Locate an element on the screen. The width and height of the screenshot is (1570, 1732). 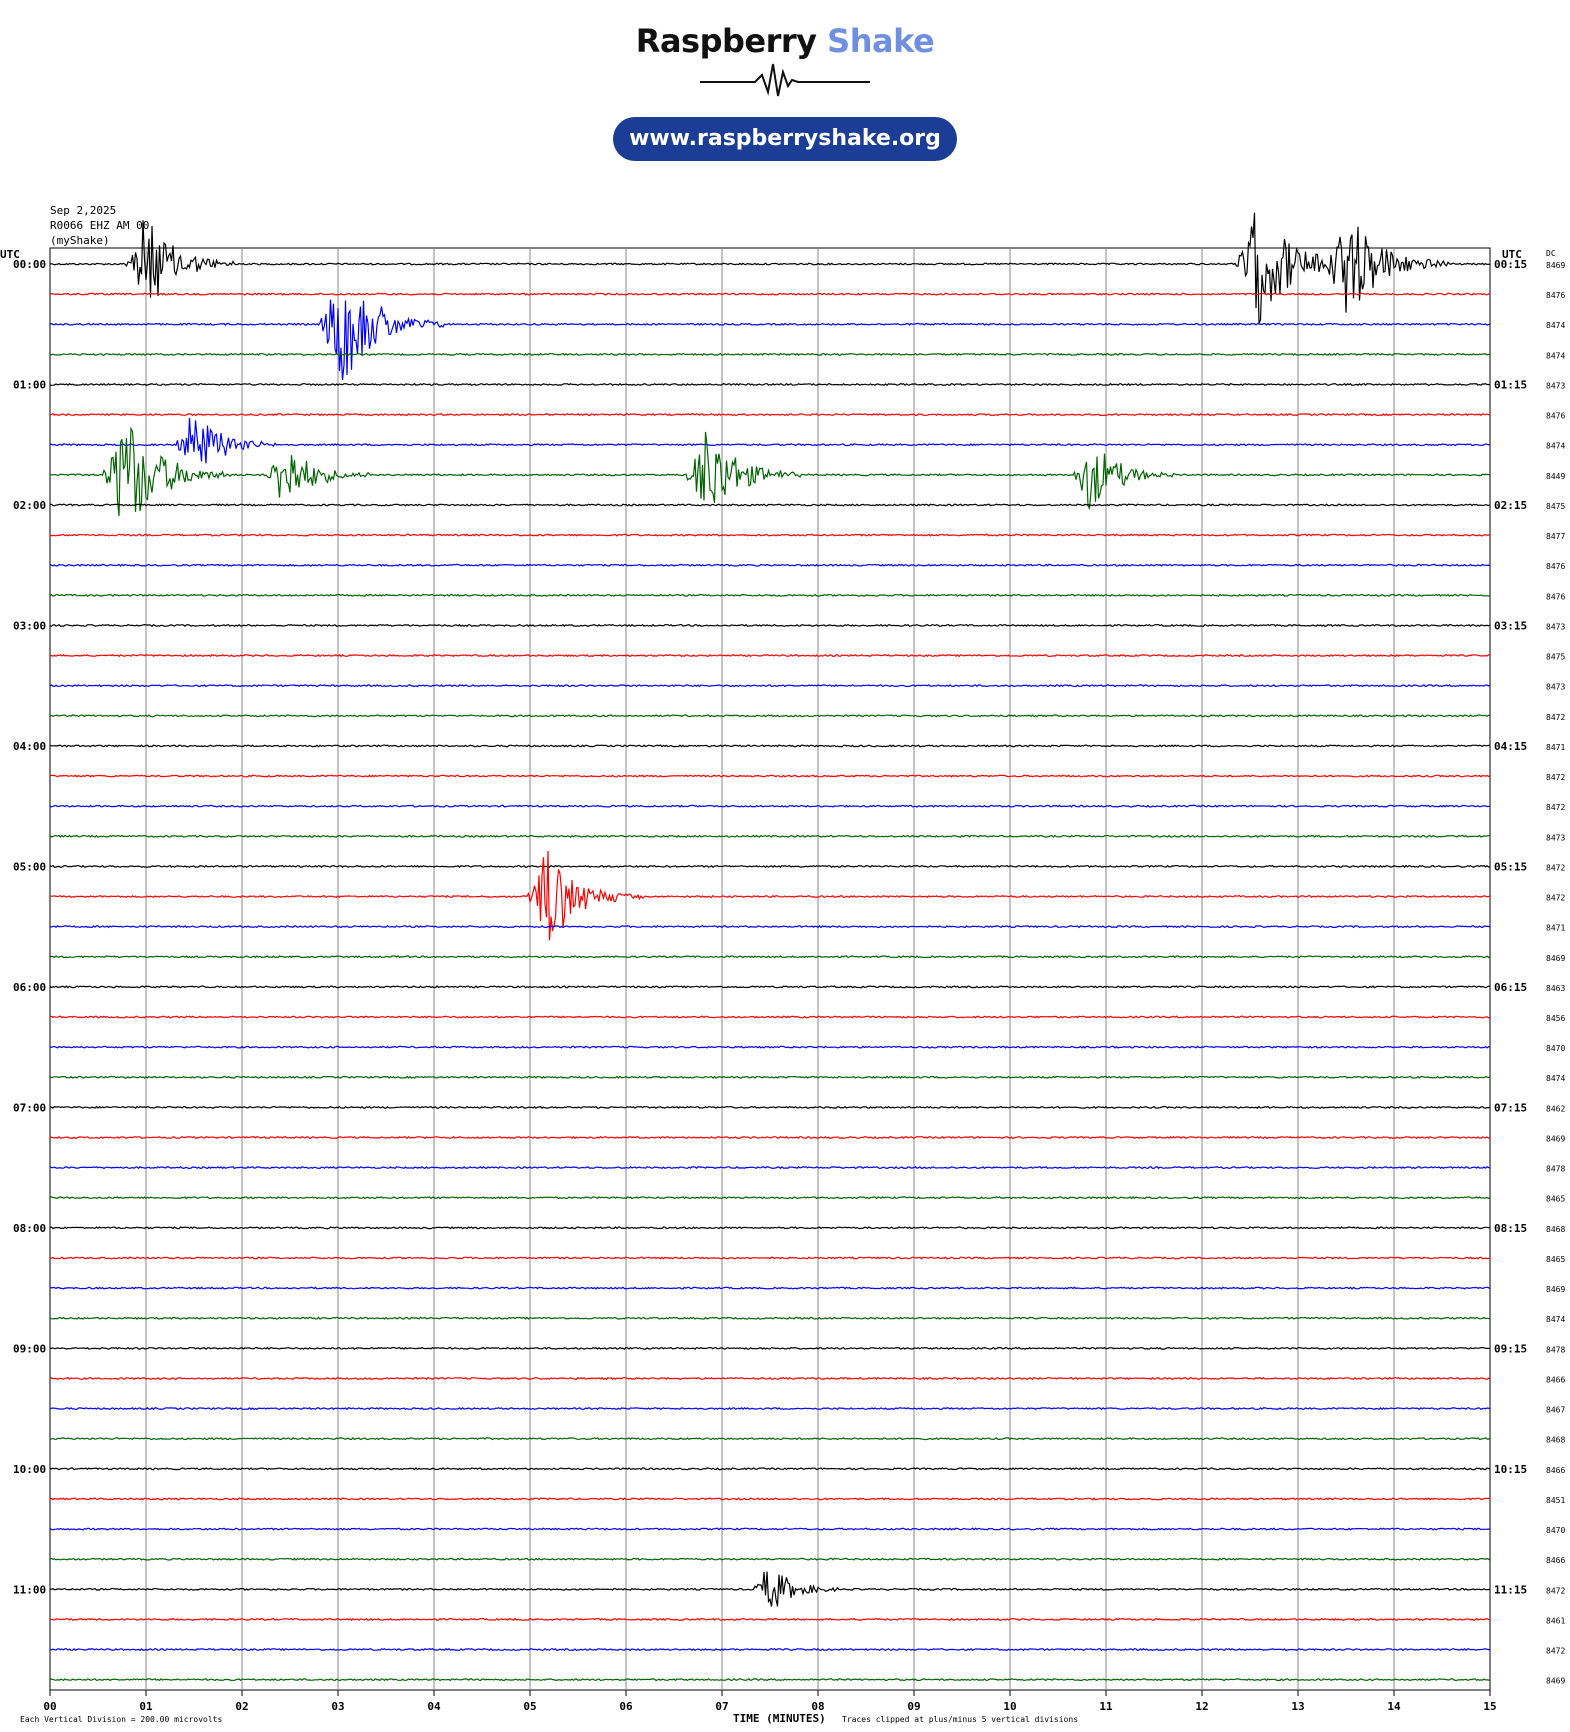
dc-offset-value: 8468 is located at coordinates (1555, 1440).